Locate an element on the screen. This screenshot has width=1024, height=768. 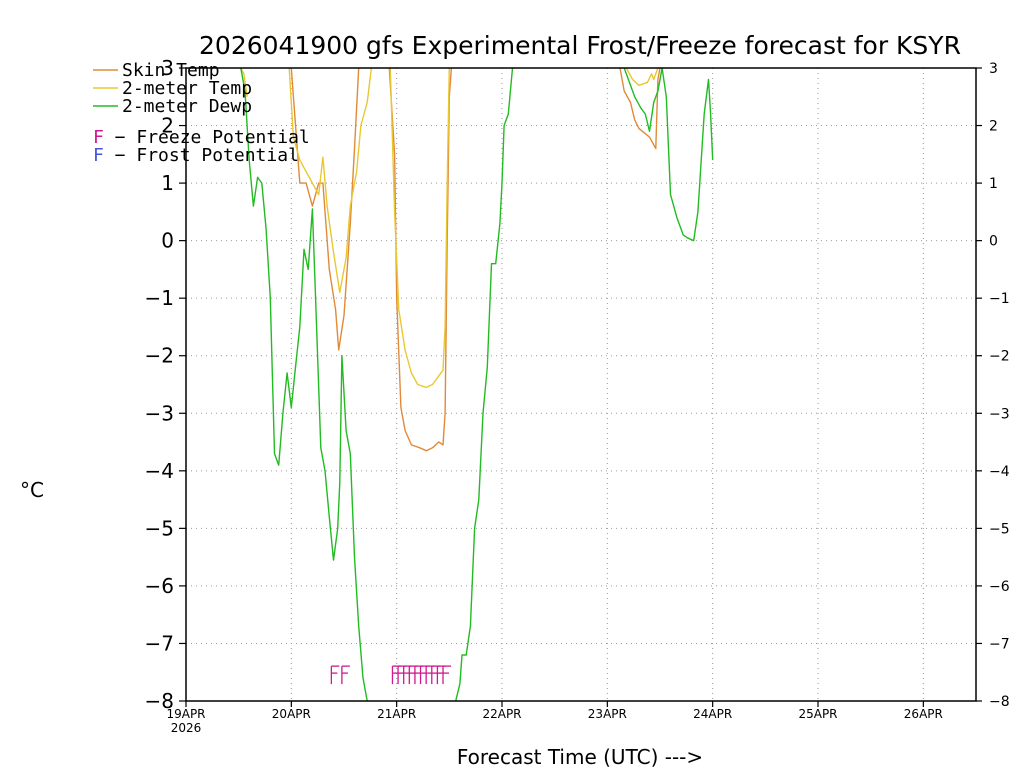
y-tick-label-left: 0 is located at coordinates (167, 241).